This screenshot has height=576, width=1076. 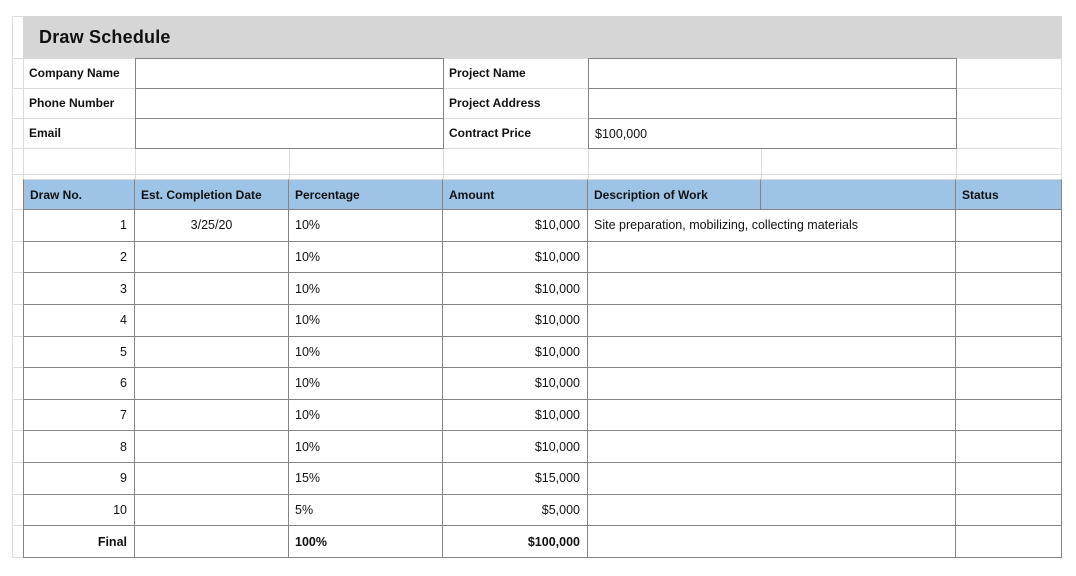 What do you see at coordinates (79, 542) in the screenshot?
I see `cell-draw-no: Final` at bounding box center [79, 542].